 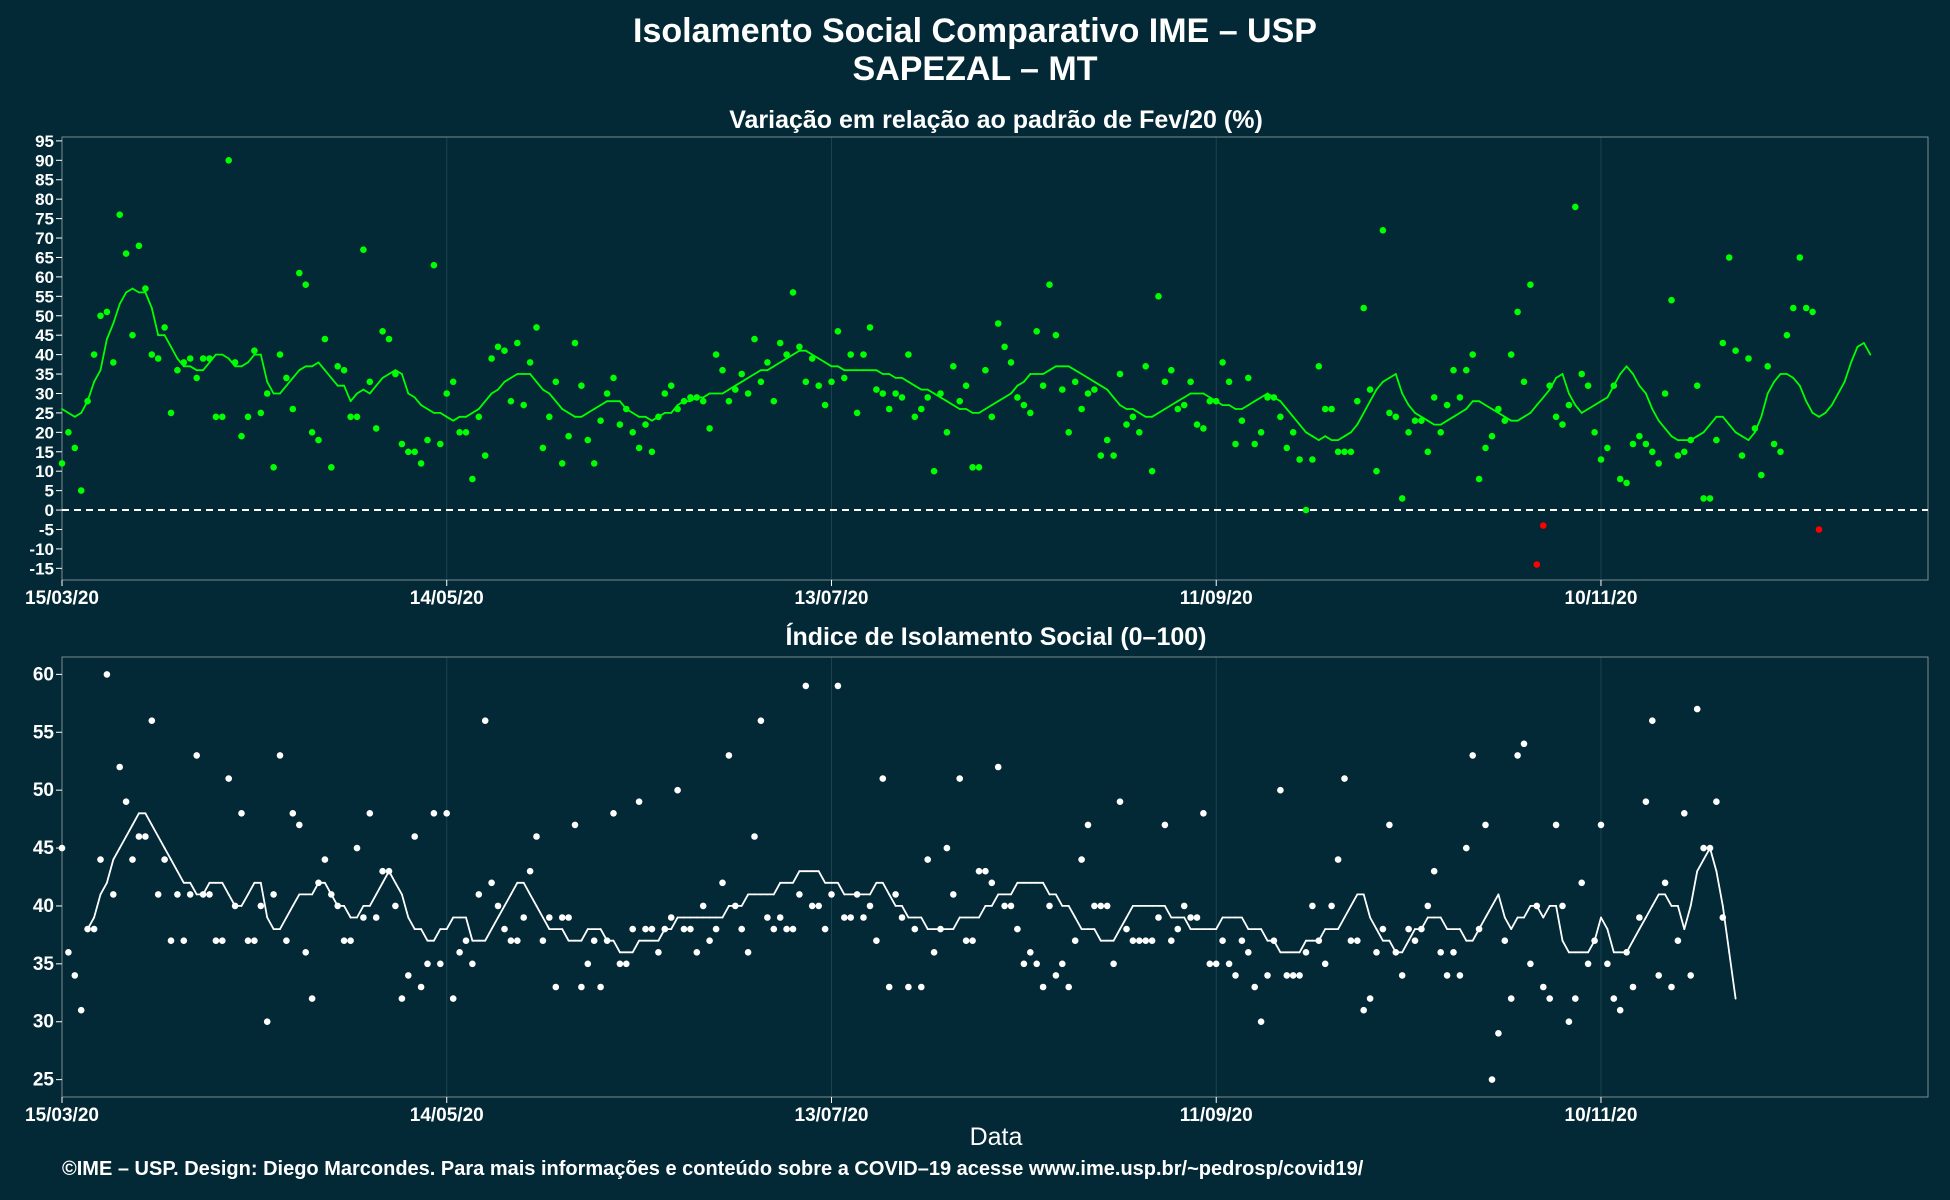 What do you see at coordinates (44, 848) in the screenshot?
I see `y-tick-label: 45` at bounding box center [44, 848].